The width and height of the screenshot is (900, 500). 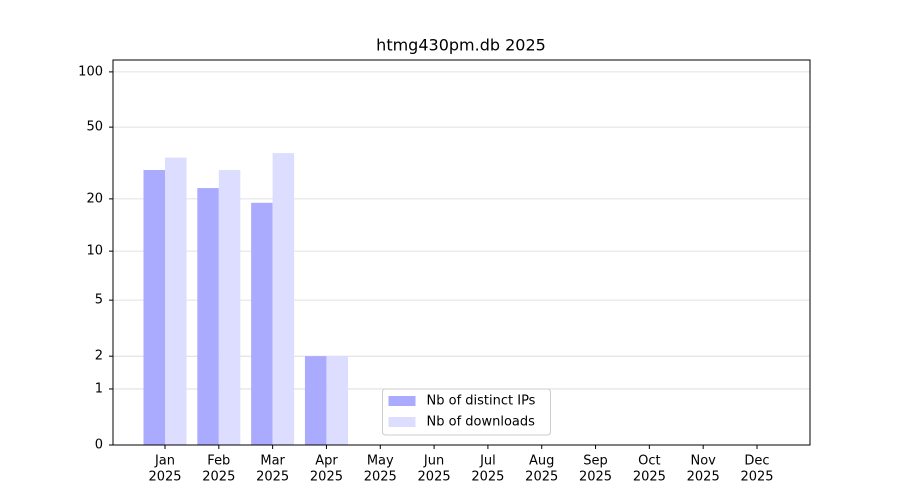 I want to click on x-tick-label: Oct, so click(x=649, y=461).